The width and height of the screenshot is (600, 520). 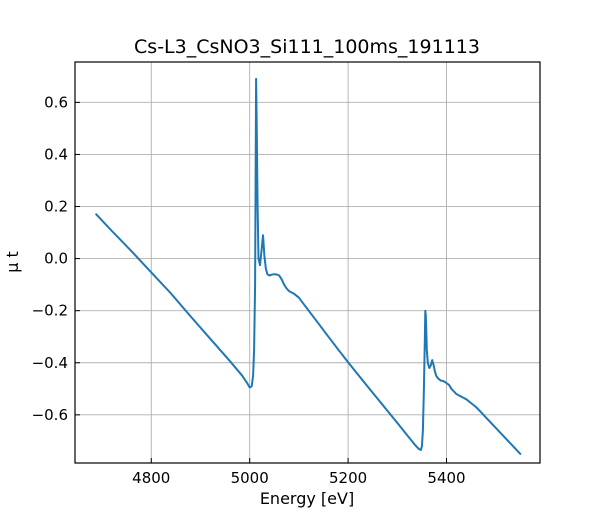 I want to click on y-tick-label: 0.4, so click(x=56, y=154).